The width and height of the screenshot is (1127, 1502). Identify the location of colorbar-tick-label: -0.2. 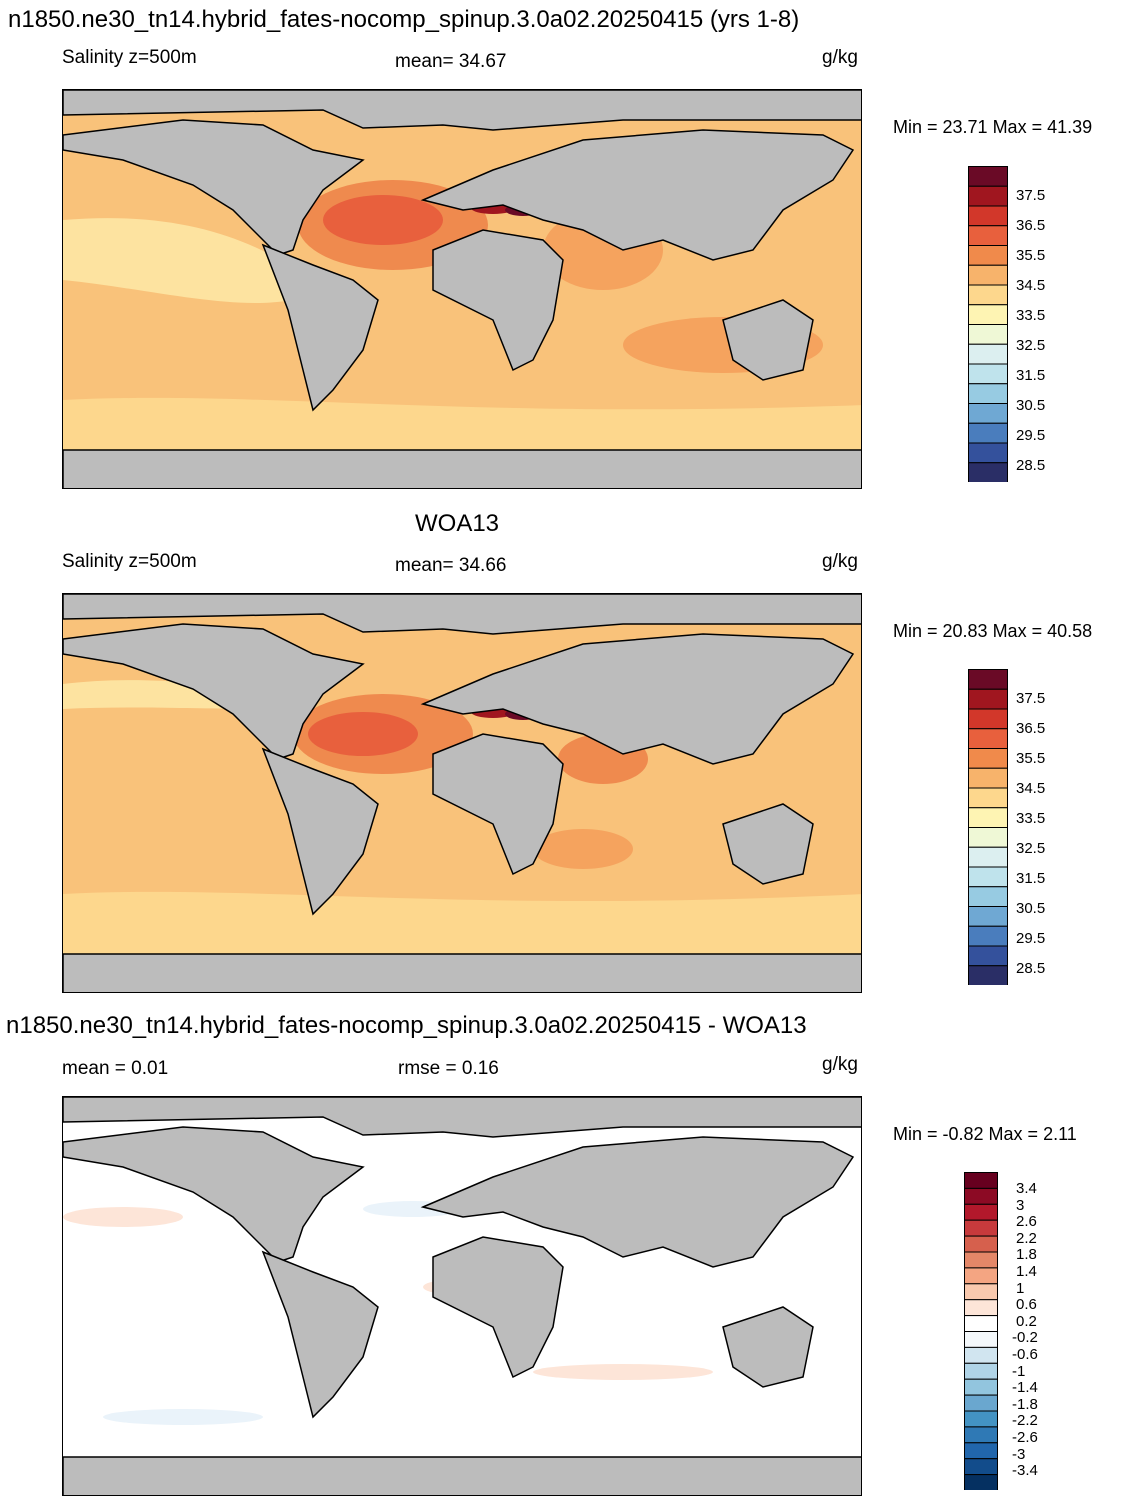
(1025, 1338).